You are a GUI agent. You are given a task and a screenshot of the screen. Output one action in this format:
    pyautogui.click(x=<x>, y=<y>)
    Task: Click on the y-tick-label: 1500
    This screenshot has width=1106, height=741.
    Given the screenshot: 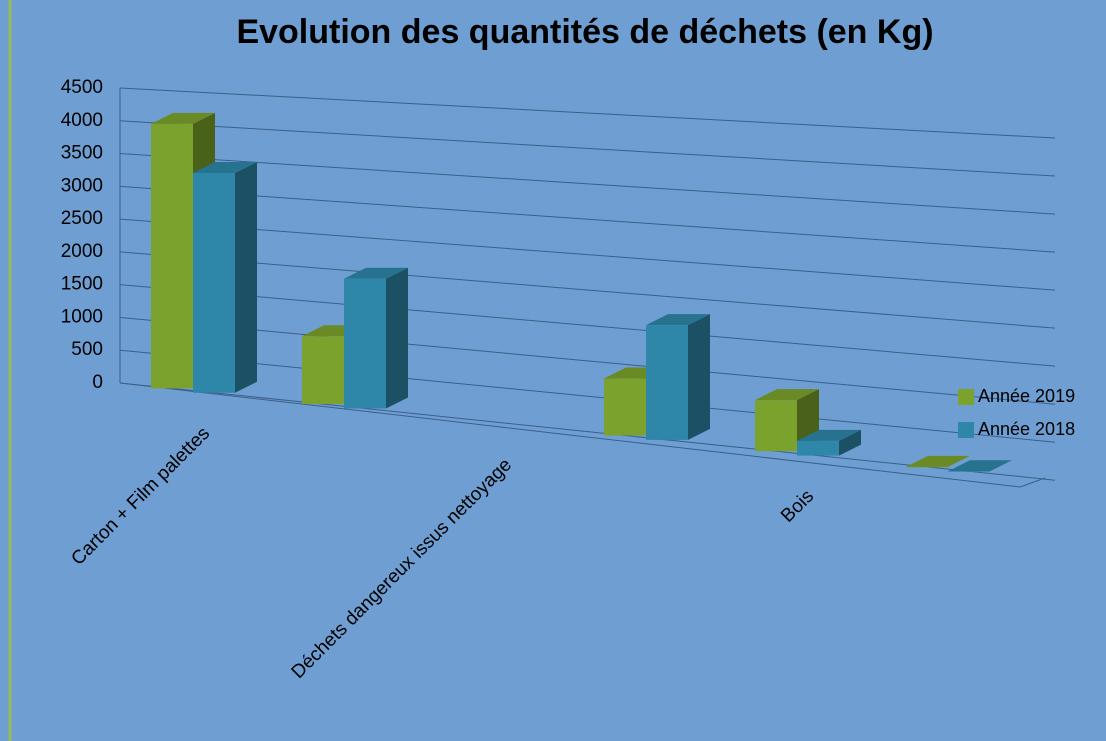 What is the action you would take?
    pyautogui.click(x=82, y=284)
    